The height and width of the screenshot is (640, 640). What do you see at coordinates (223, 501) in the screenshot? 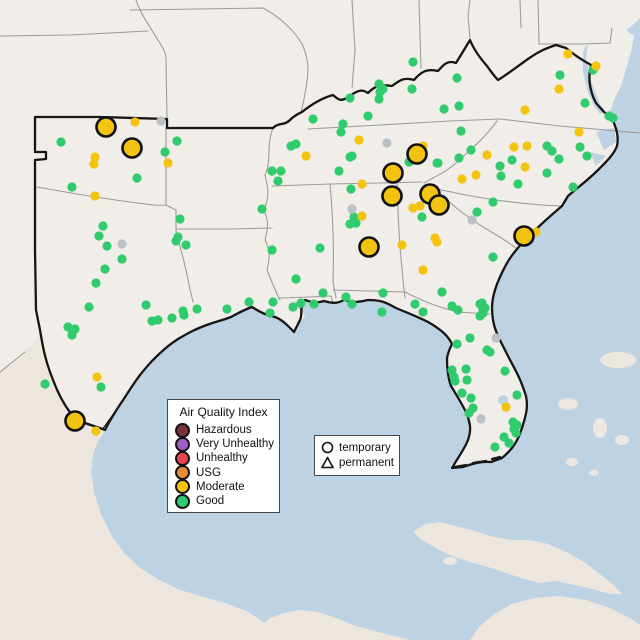
I see `aqi-legend-item-good: Good` at bounding box center [223, 501].